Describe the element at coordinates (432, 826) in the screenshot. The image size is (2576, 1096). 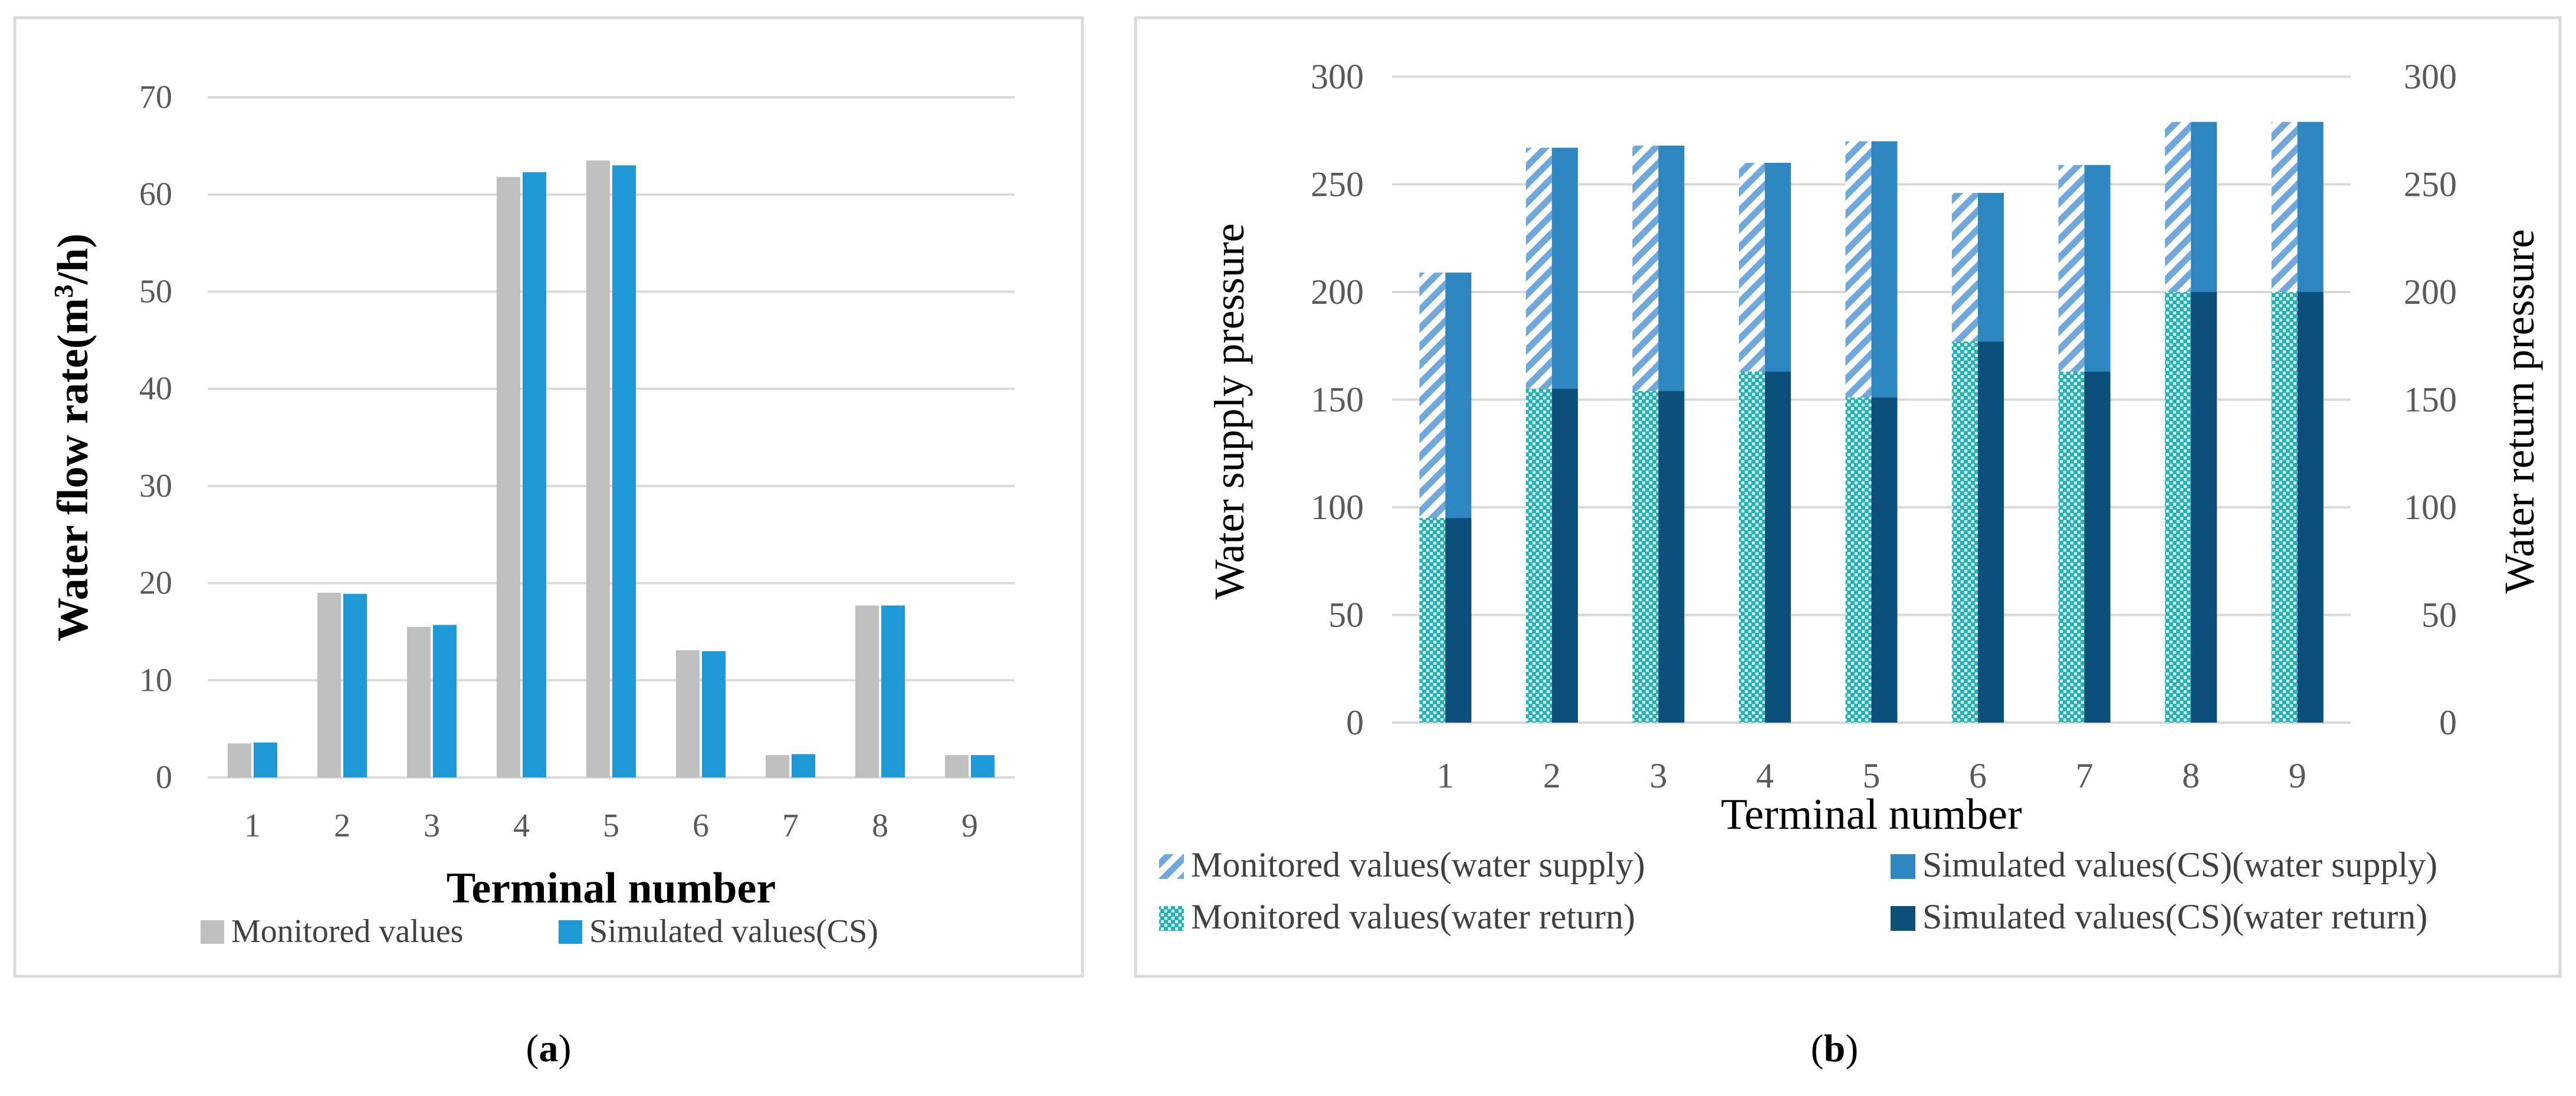
I see `x-tick-a-3: 3` at that location.